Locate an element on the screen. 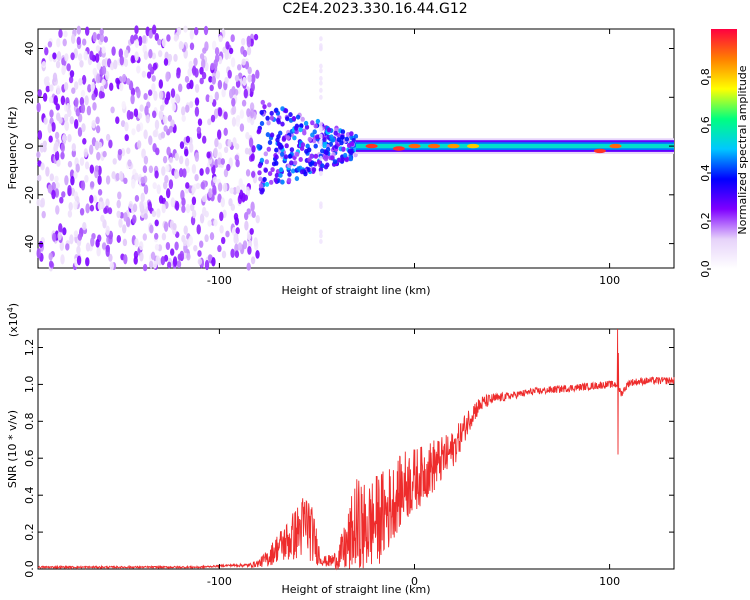 The width and height of the screenshot is (750, 600). y-tick-label: 0 is located at coordinates (29, 146).